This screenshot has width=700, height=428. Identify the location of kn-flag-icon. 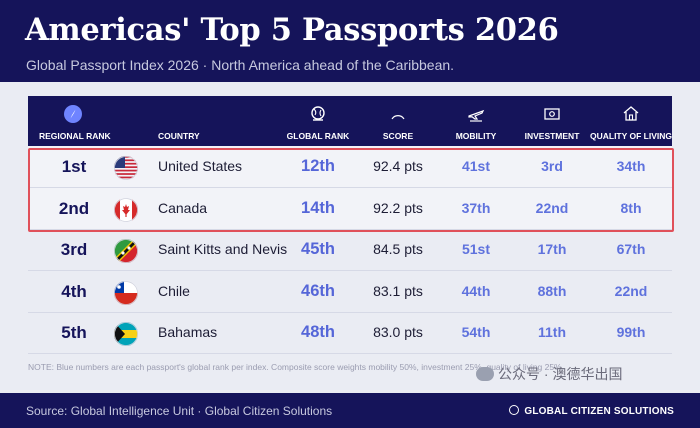
(126, 251).